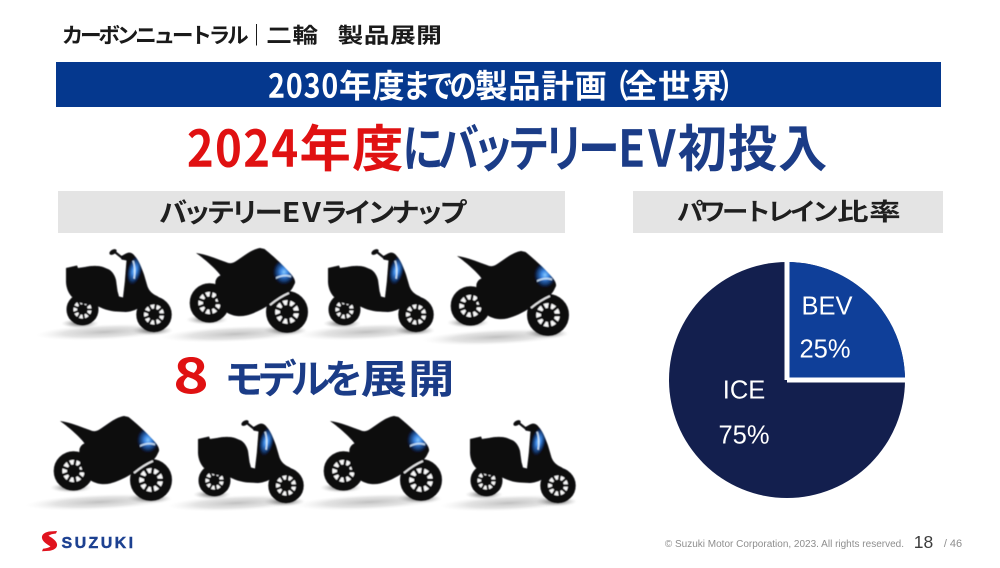 The height and width of the screenshot is (568, 1000). I want to click on svg-text: 25%, so click(824, 350).